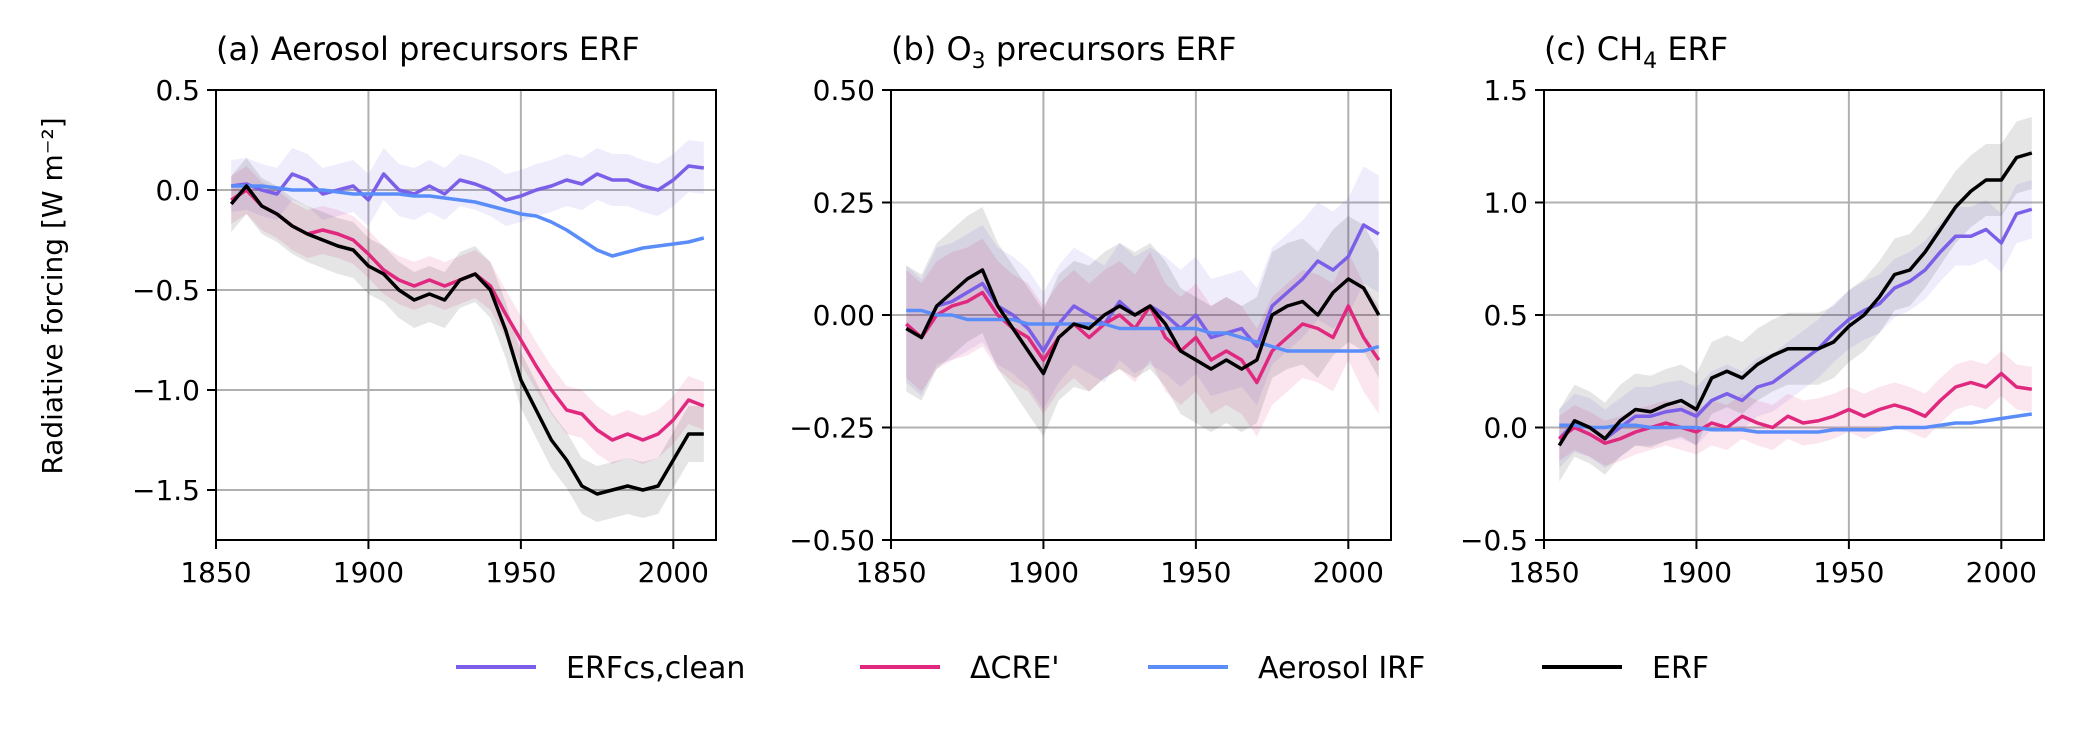 The width and height of the screenshot is (2074, 732). I want to click on panel-a-xtick-label: 2000, so click(673, 572).